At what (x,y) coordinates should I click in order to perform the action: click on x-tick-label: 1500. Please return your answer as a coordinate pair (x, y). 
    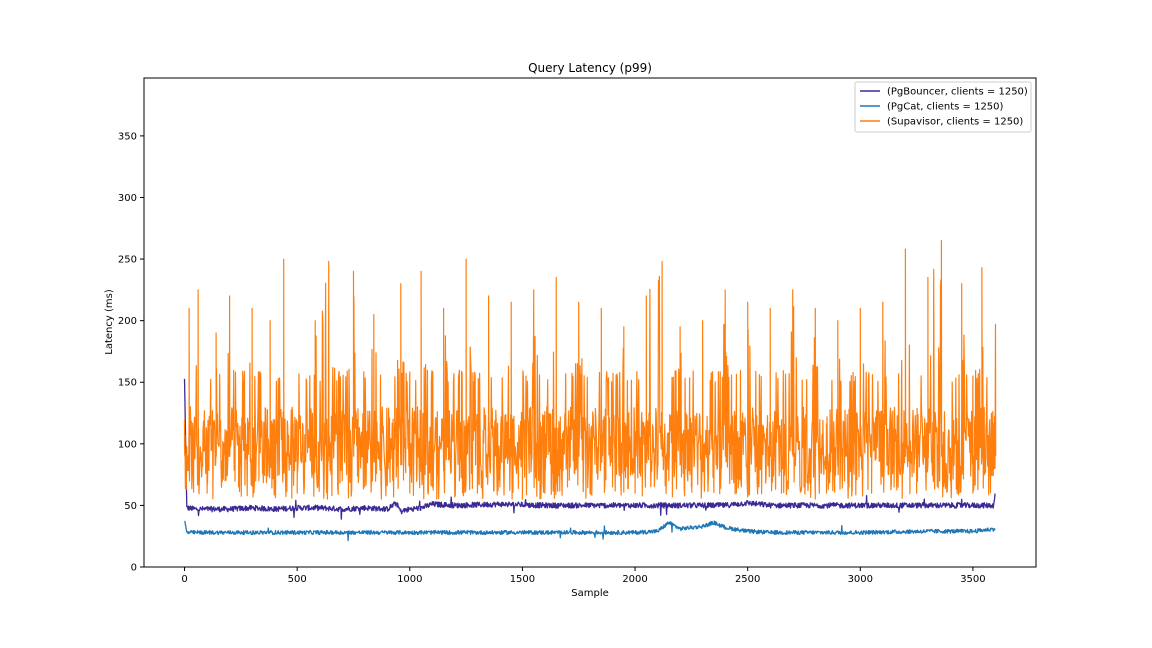
    Looking at the image, I should click on (522, 579).